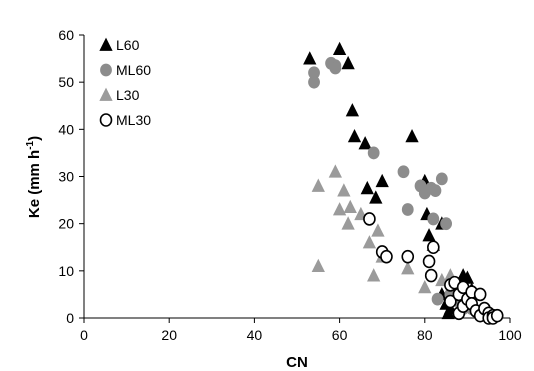 Image resolution: width=534 pixels, height=371 pixels. What do you see at coordinates (169, 335) in the screenshot?
I see `x-tick-label: 20` at bounding box center [169, 335].